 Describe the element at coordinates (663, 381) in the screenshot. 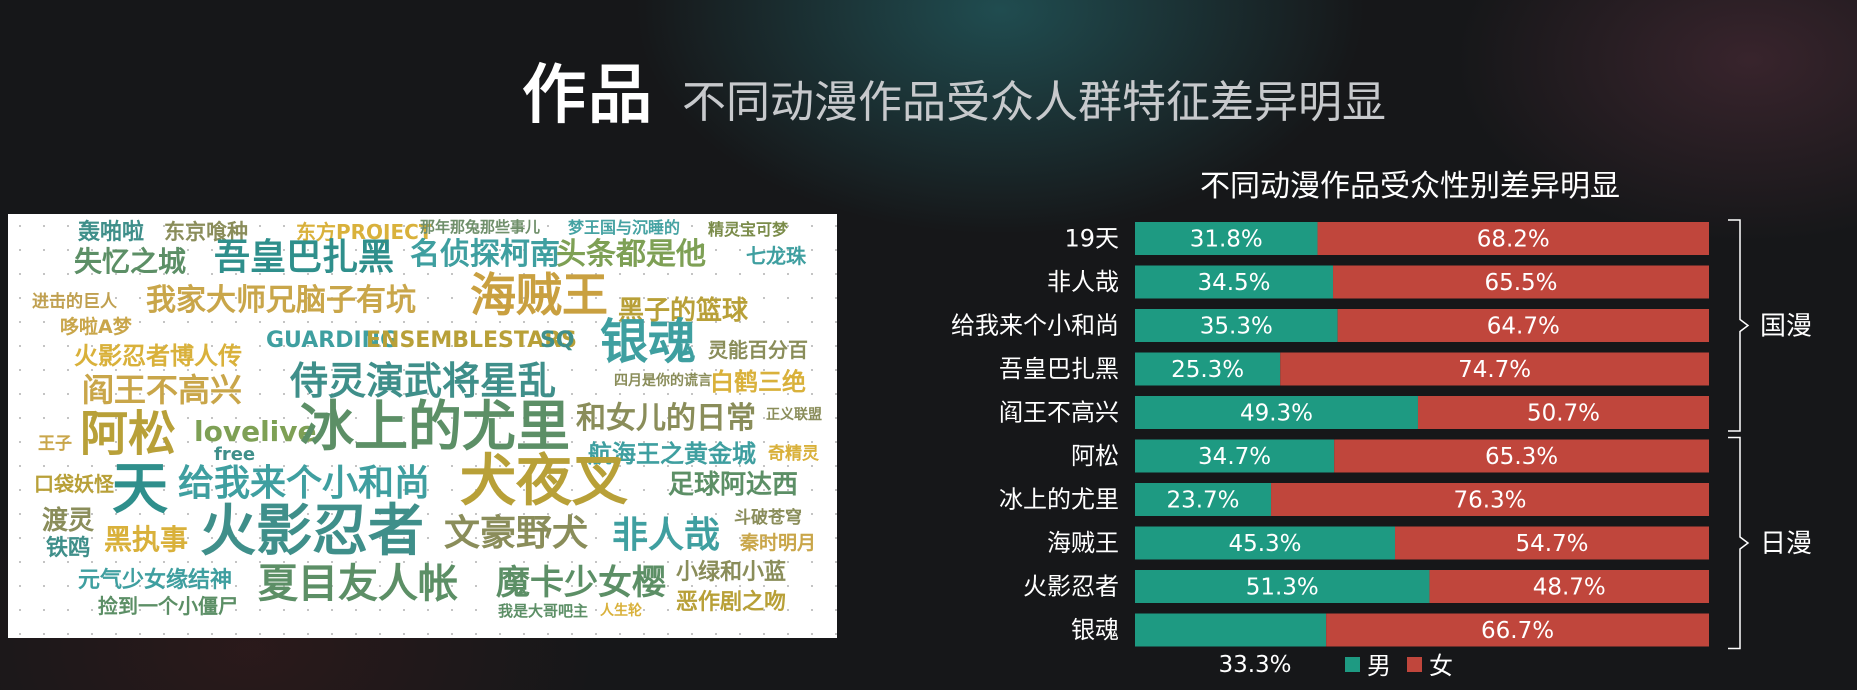

I see `word-cloud-word: 四月是你的谎言` at that location.